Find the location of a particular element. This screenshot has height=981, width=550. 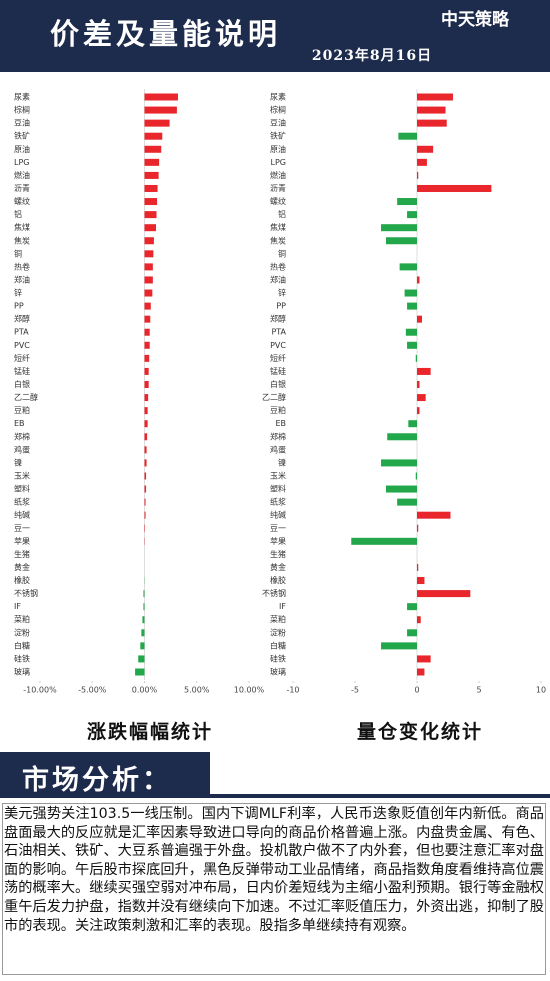

category-label: 纸浆 is located at coordinates (22, 502).